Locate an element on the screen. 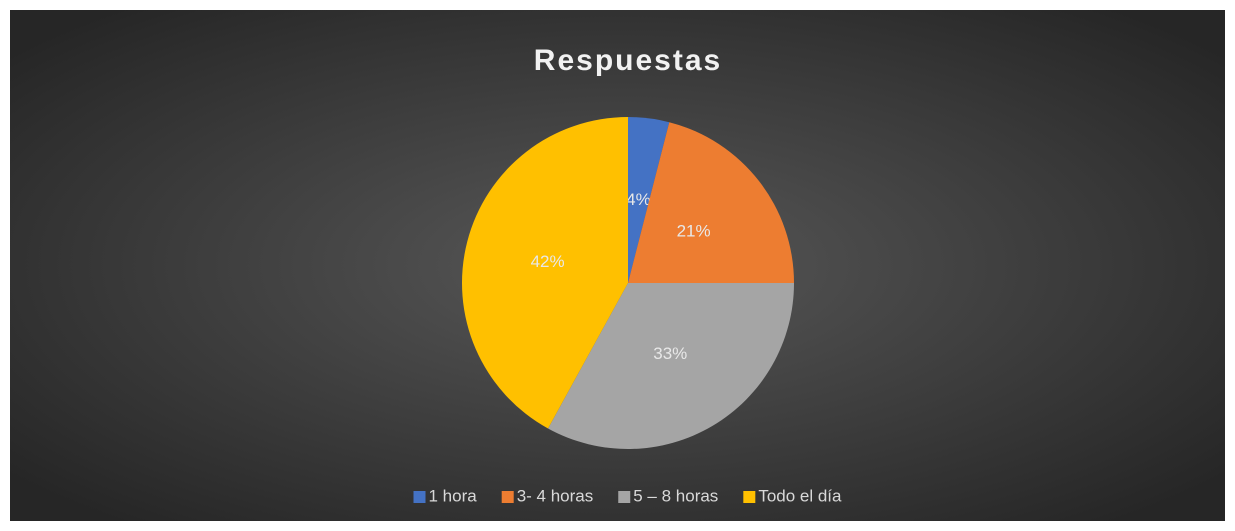 This screenshot has height=531, width=1235. data-label: 42% is located at coordinates (548, 261).